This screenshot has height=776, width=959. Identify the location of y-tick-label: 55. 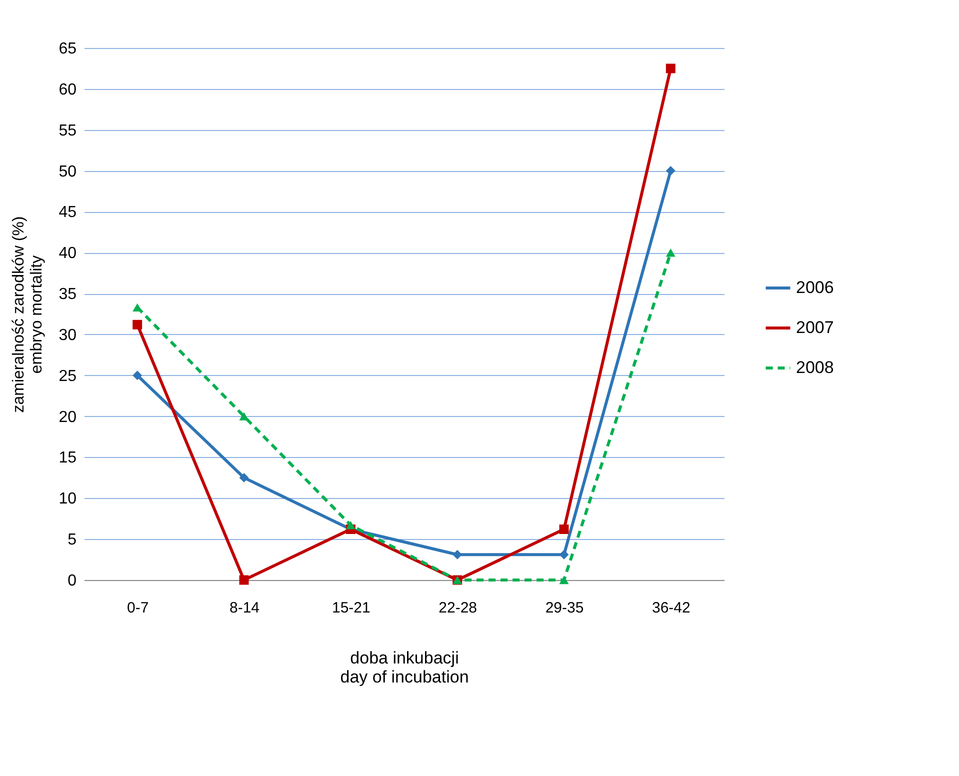
(67, 131).